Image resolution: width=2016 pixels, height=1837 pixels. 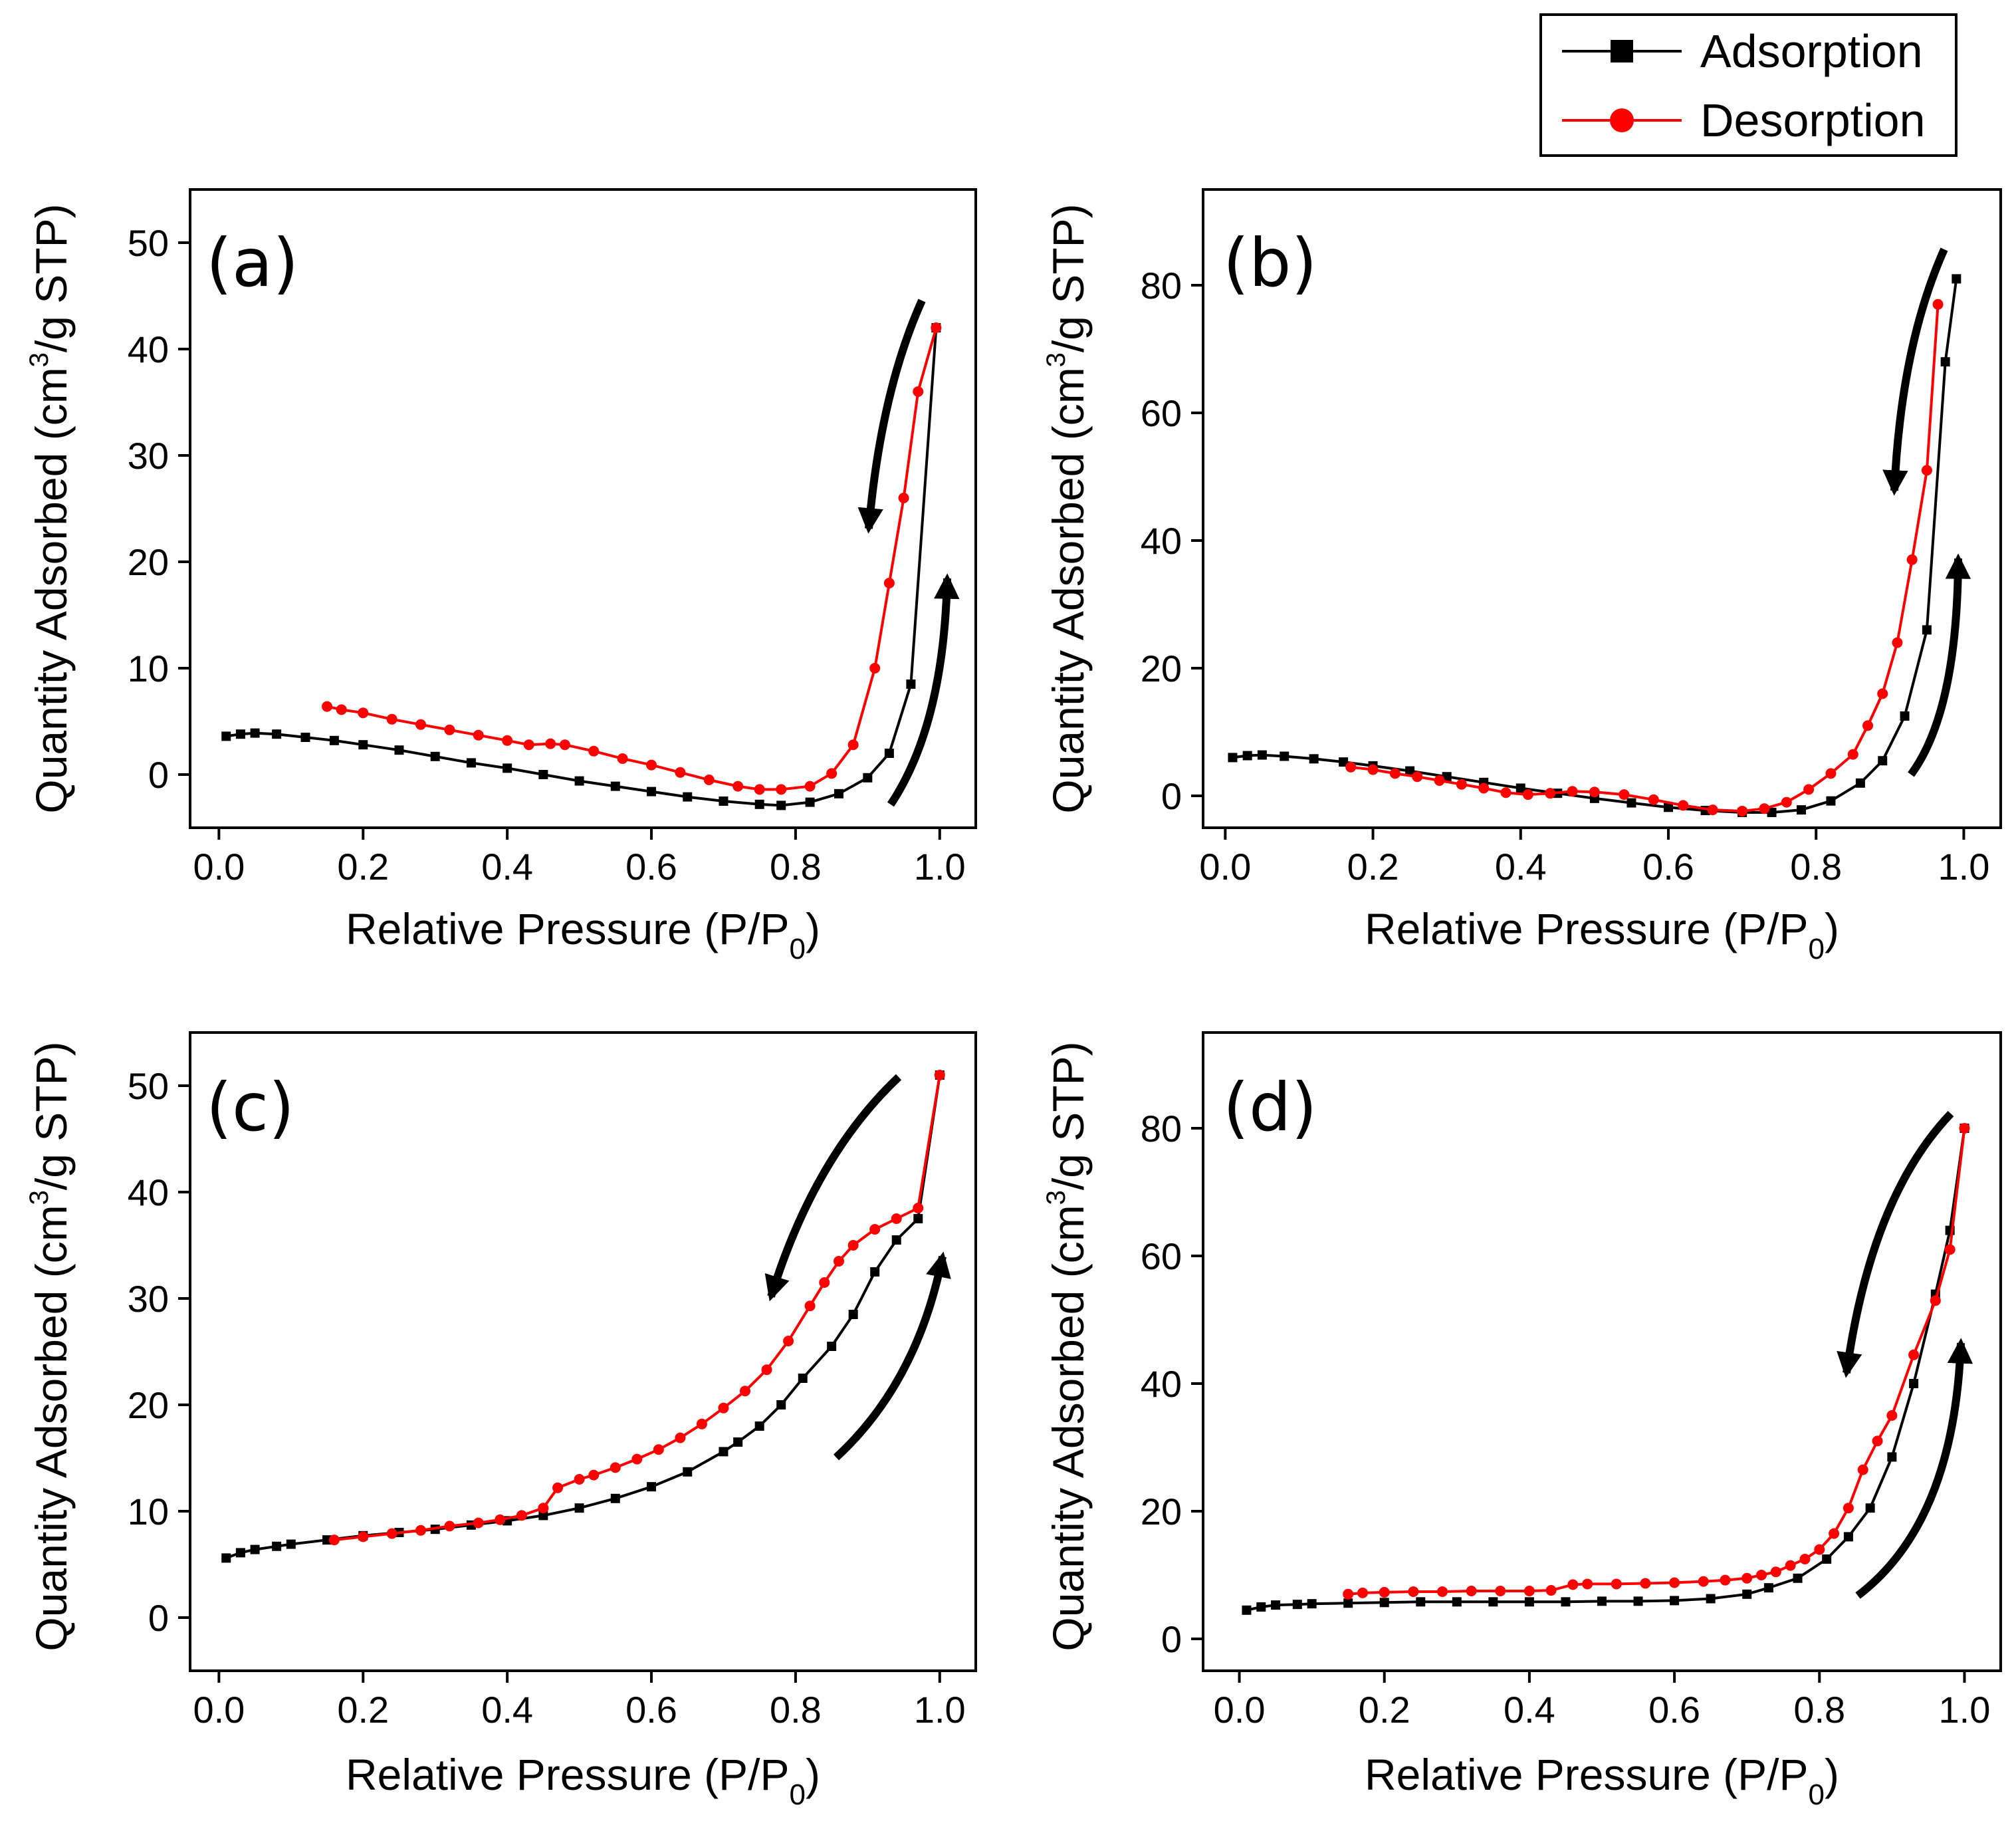 I want to click on panel-d-x-axis-title: Relative Pressure (P/P0), so click(x=1602, y=1780).